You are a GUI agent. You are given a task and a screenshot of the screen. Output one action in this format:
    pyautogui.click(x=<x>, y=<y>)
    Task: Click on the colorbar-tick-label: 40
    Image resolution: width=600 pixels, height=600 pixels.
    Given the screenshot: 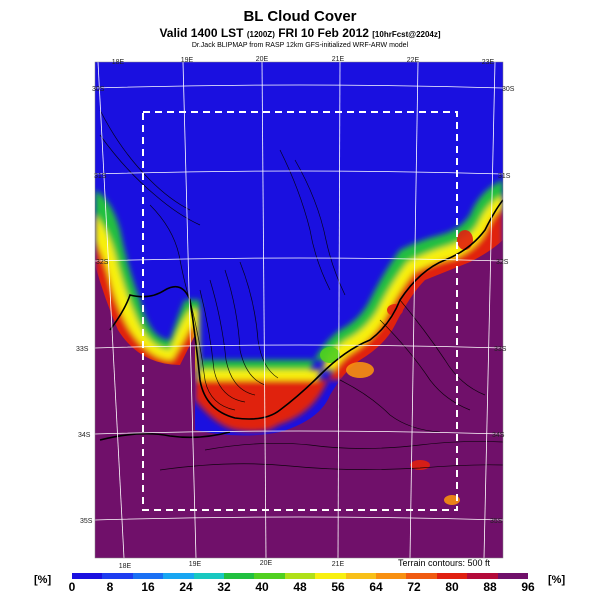 What is the action you would take?
    pyautogui.click(x=262, y=587)
    